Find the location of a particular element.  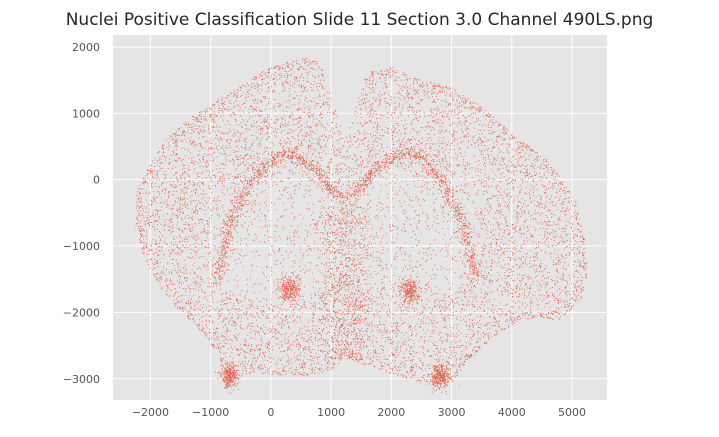

y-tick-label: −3000 is located at coordinates (81, 379).